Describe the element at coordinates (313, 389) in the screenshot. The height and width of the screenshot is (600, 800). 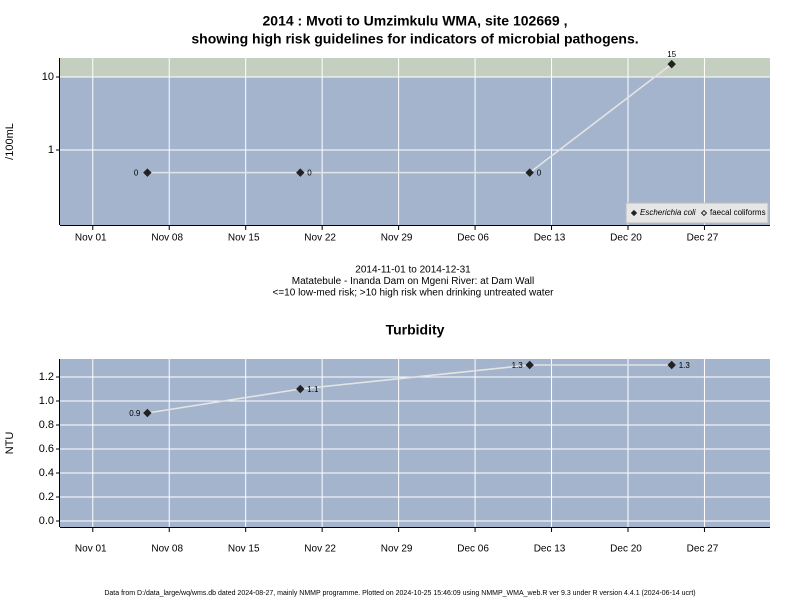
I see `data-label: 1.1` at that location.